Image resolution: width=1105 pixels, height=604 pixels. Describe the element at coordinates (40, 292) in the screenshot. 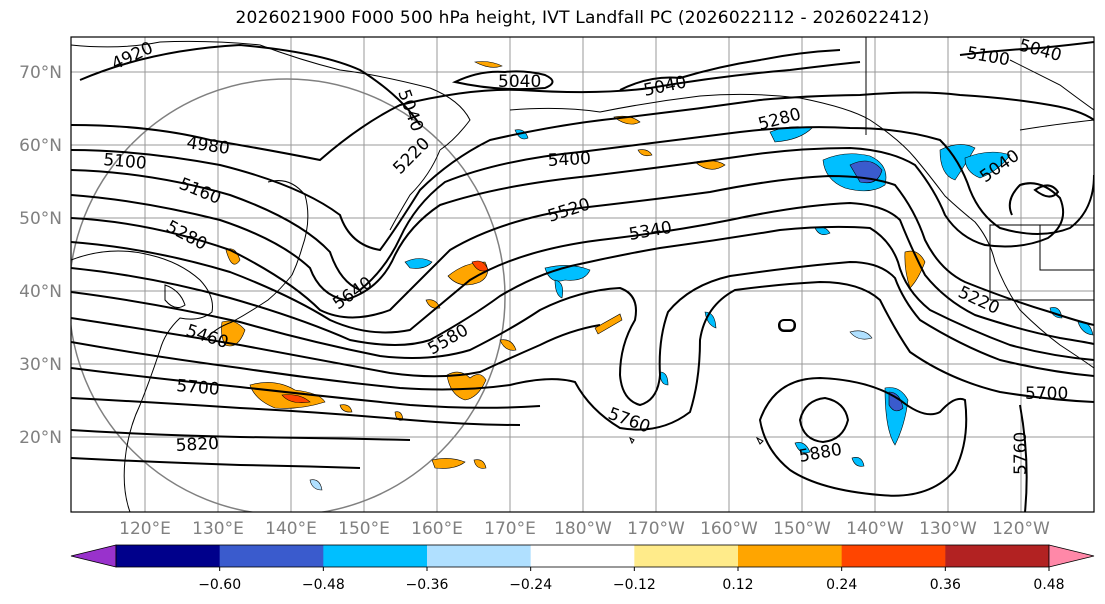

I see `lat-label: 40°N` at that location.